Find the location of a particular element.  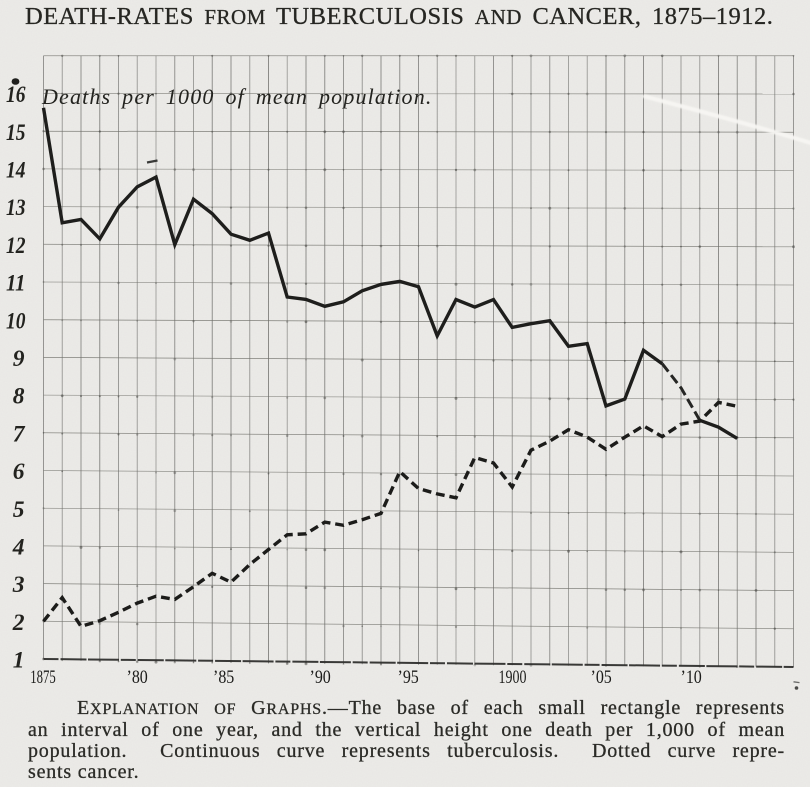

svg-text: 14 is located at coordinates (16, 171).